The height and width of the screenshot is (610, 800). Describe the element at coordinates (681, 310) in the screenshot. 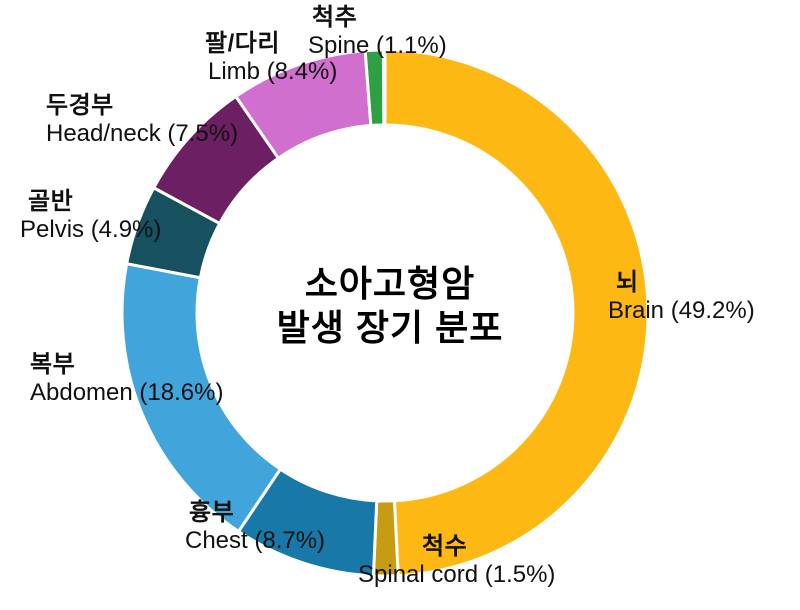

I see `label-brain-en: Brain (49.2%)` at that location.